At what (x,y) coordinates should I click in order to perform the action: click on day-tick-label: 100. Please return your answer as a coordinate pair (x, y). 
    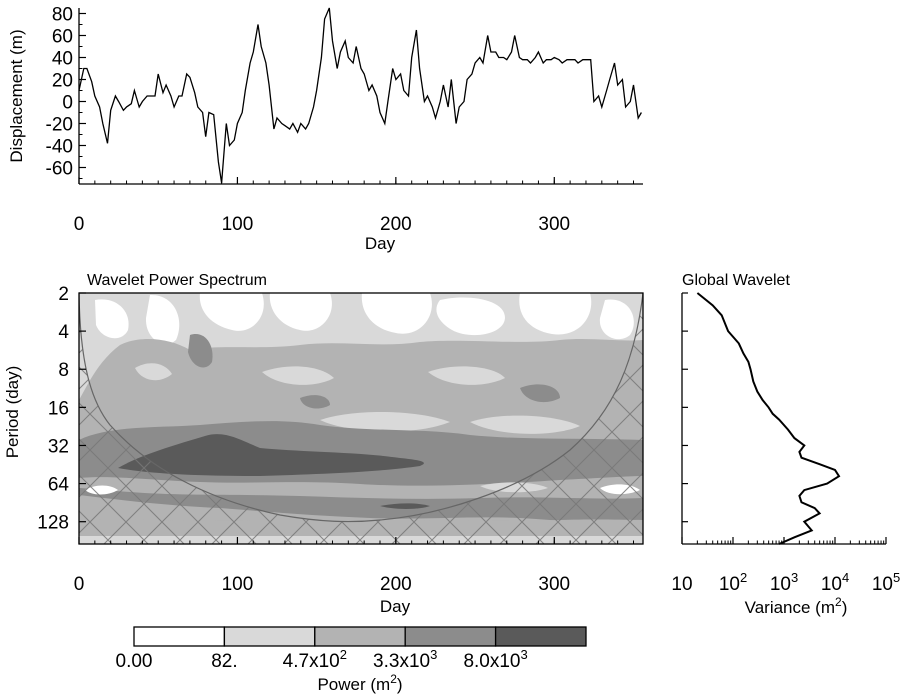
    Looking at the image, I should click on (238, 584).